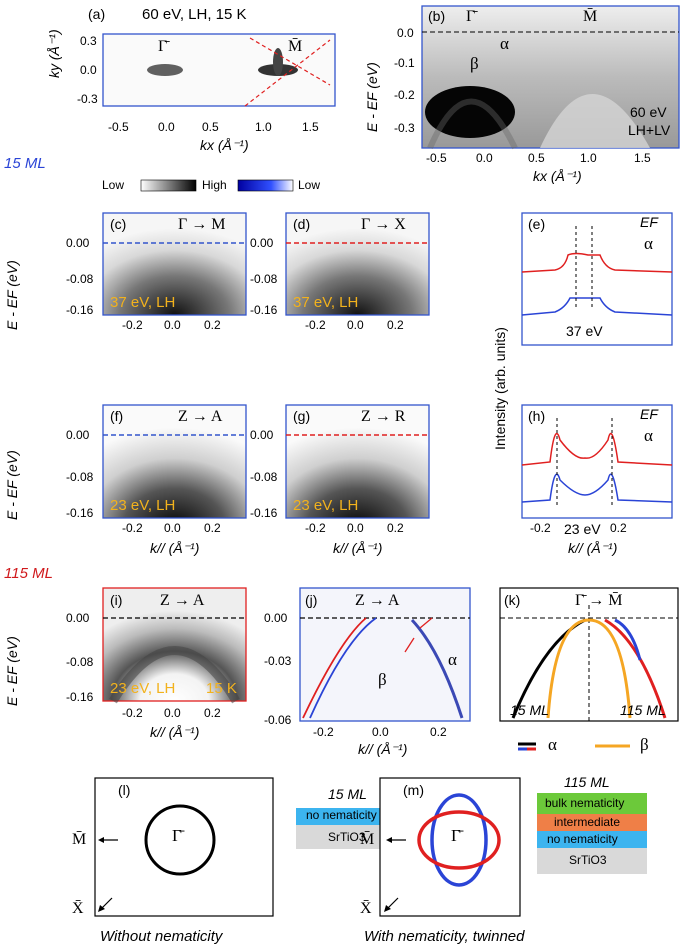 Image resolution: width=683 pixels, height=950 pixels. Describe the element at coordinates (168, 185) in the screenshot. I see `colorbar-gray` at that location.